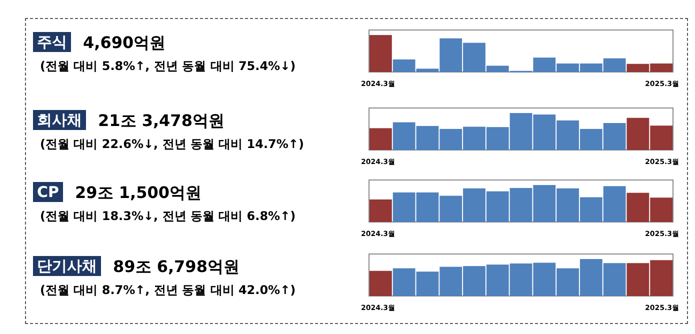  Describe the element at coordinates (176, 266) in the screenshot. I see `text: 89조 6,798억원` at that location.